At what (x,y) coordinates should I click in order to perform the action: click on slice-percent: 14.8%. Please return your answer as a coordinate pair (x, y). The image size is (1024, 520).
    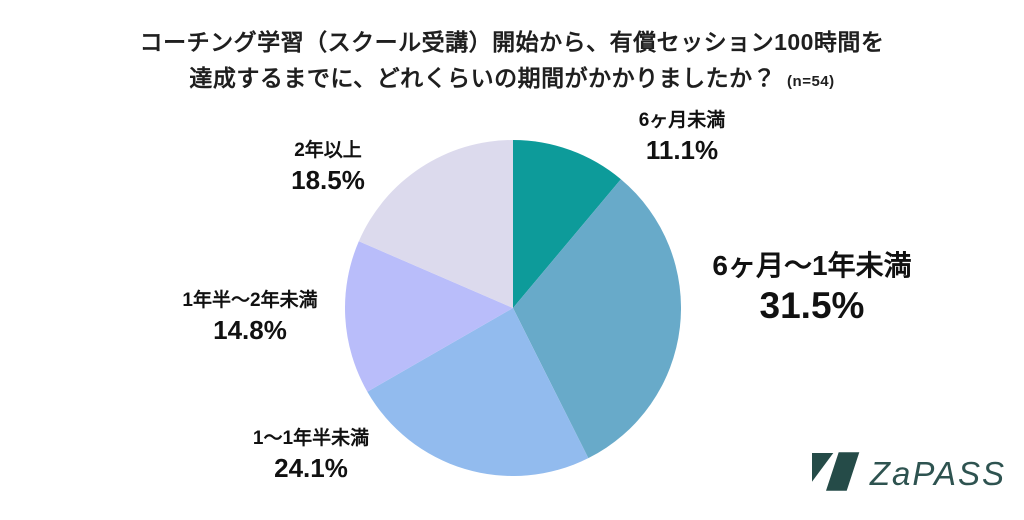
    Looking at the image, I should click on (250, 330).